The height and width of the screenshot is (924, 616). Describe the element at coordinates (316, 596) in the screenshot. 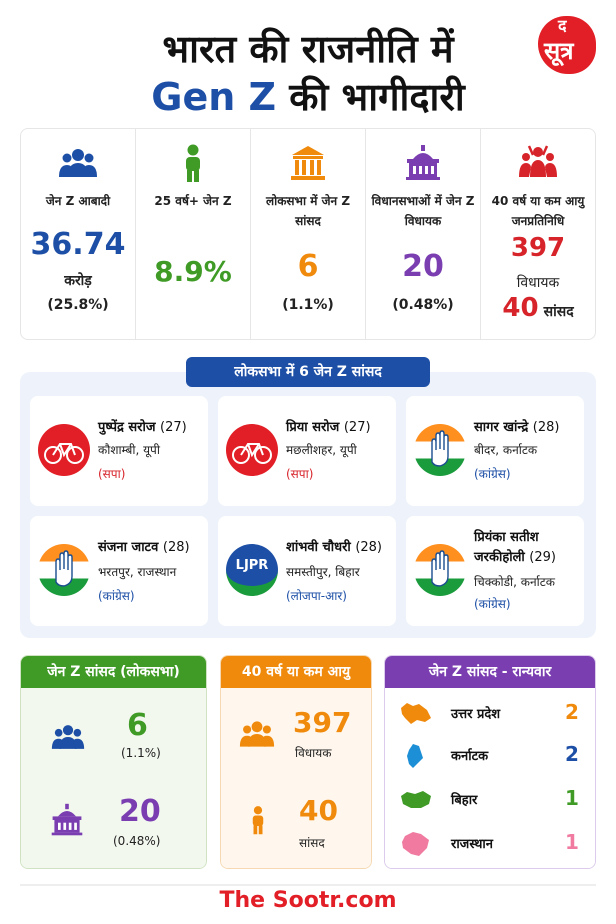

I see `mp-party: (लोजपा-आर)` at that location.